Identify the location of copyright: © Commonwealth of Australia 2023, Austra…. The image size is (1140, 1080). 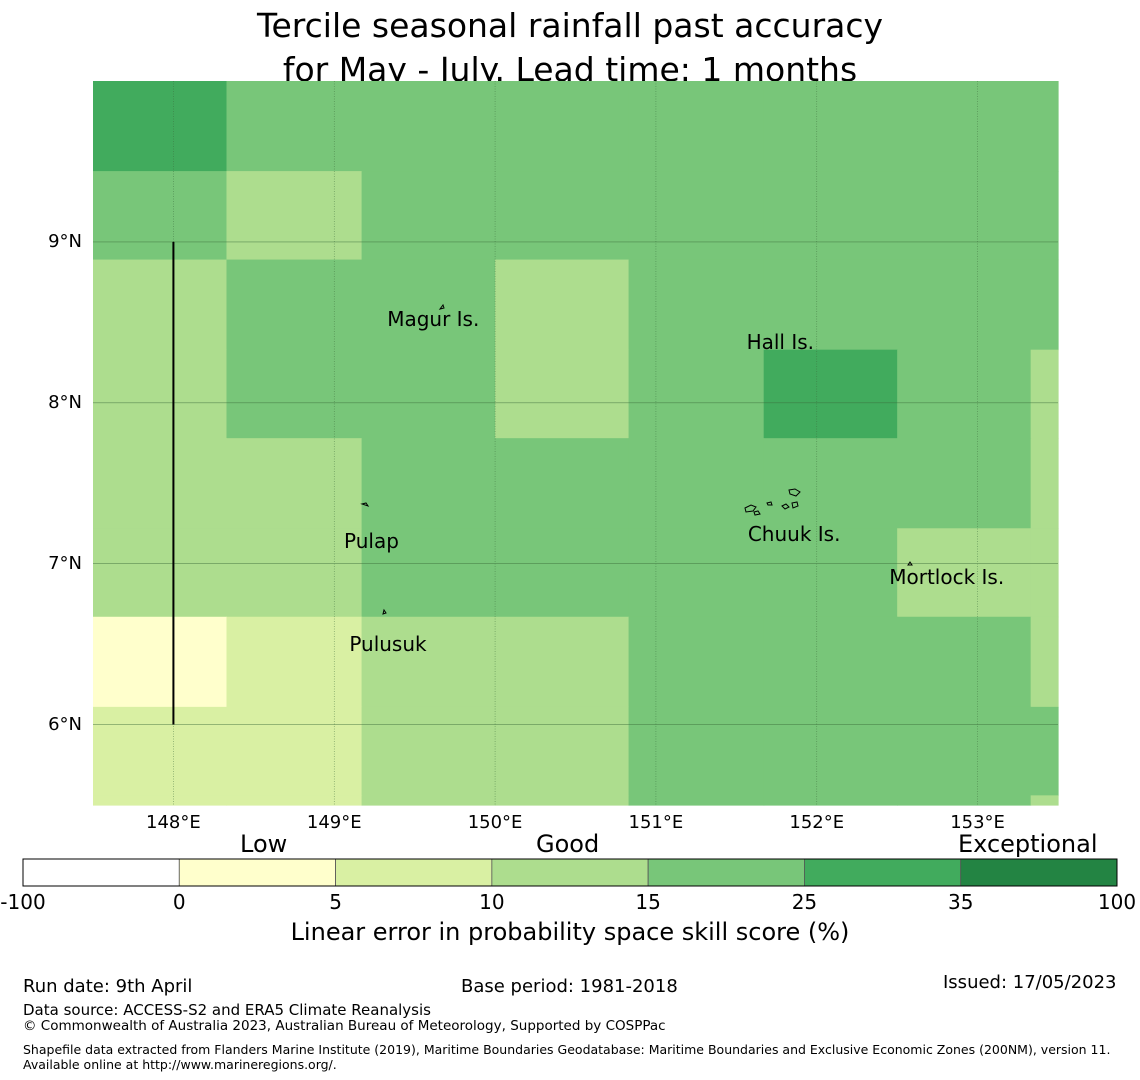
(344, 1026).